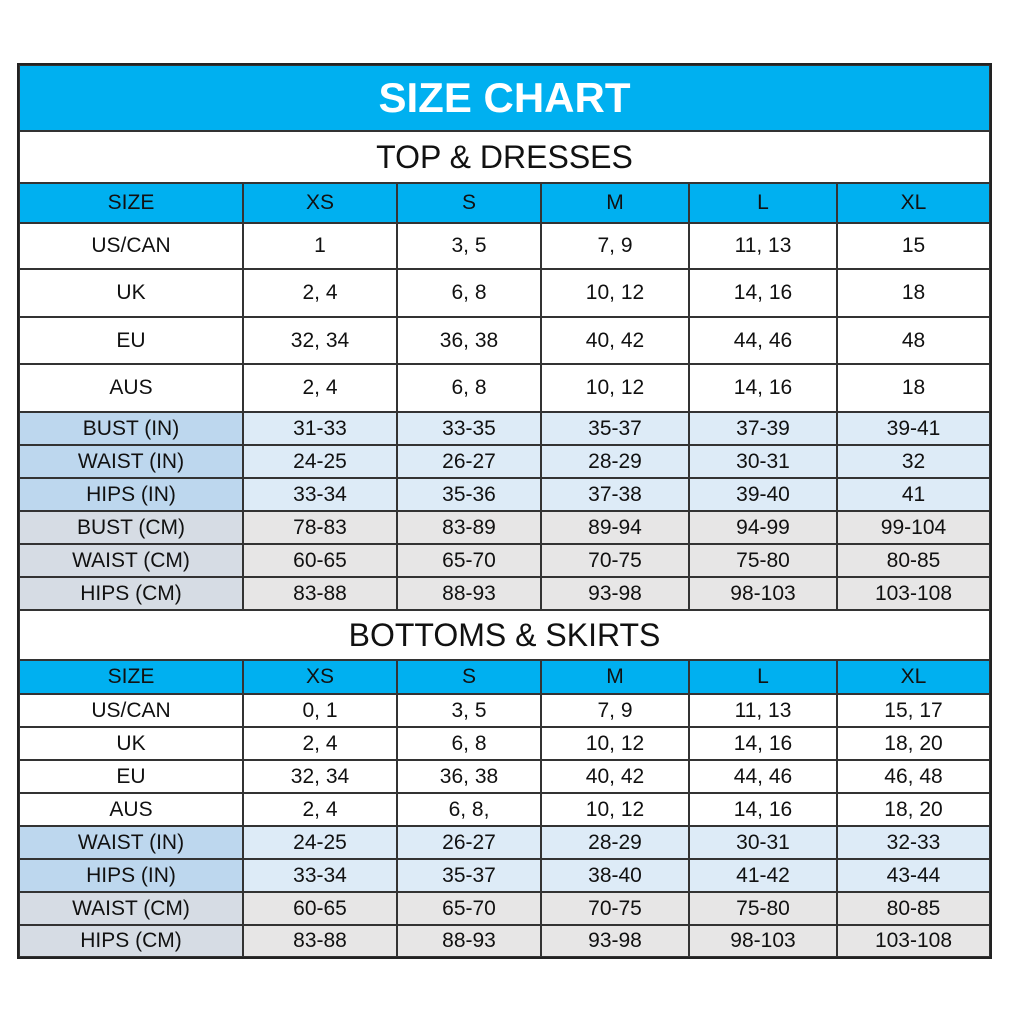 The height and width of the screenshot is (1024, 1024). I want to click on section-title: TOP & DRESSES, so click(504, 157).